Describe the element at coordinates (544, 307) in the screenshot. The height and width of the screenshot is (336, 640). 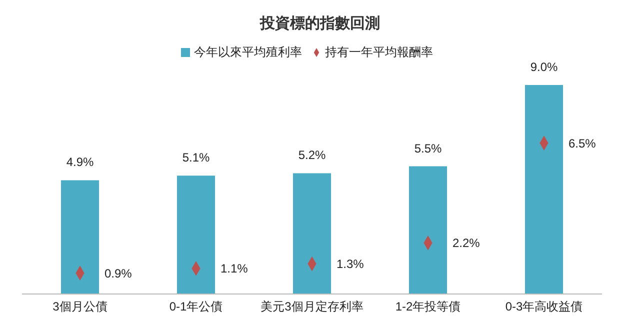
I see `x-tick-label: 0-3年高收益債` at that location.